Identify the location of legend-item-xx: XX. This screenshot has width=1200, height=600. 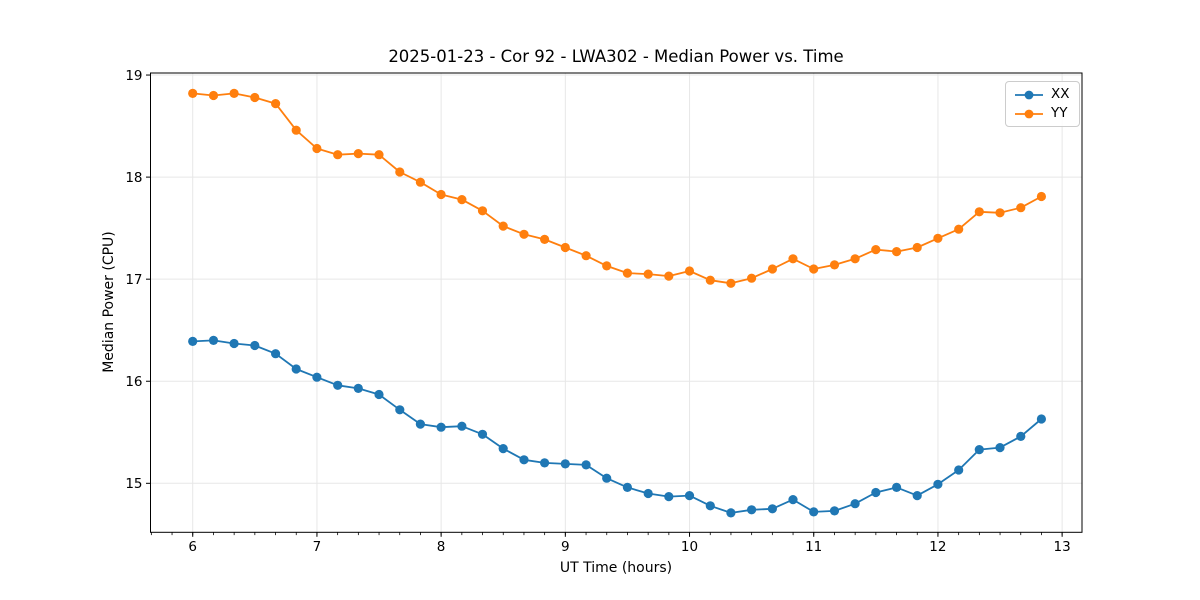
(1042, 94).